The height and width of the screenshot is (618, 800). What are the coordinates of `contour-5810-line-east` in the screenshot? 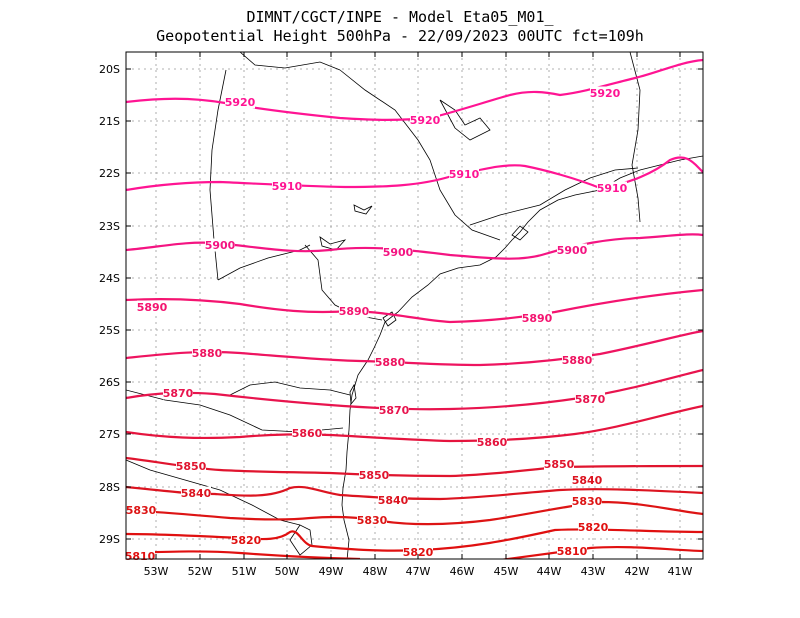 It's located at (601, 552).